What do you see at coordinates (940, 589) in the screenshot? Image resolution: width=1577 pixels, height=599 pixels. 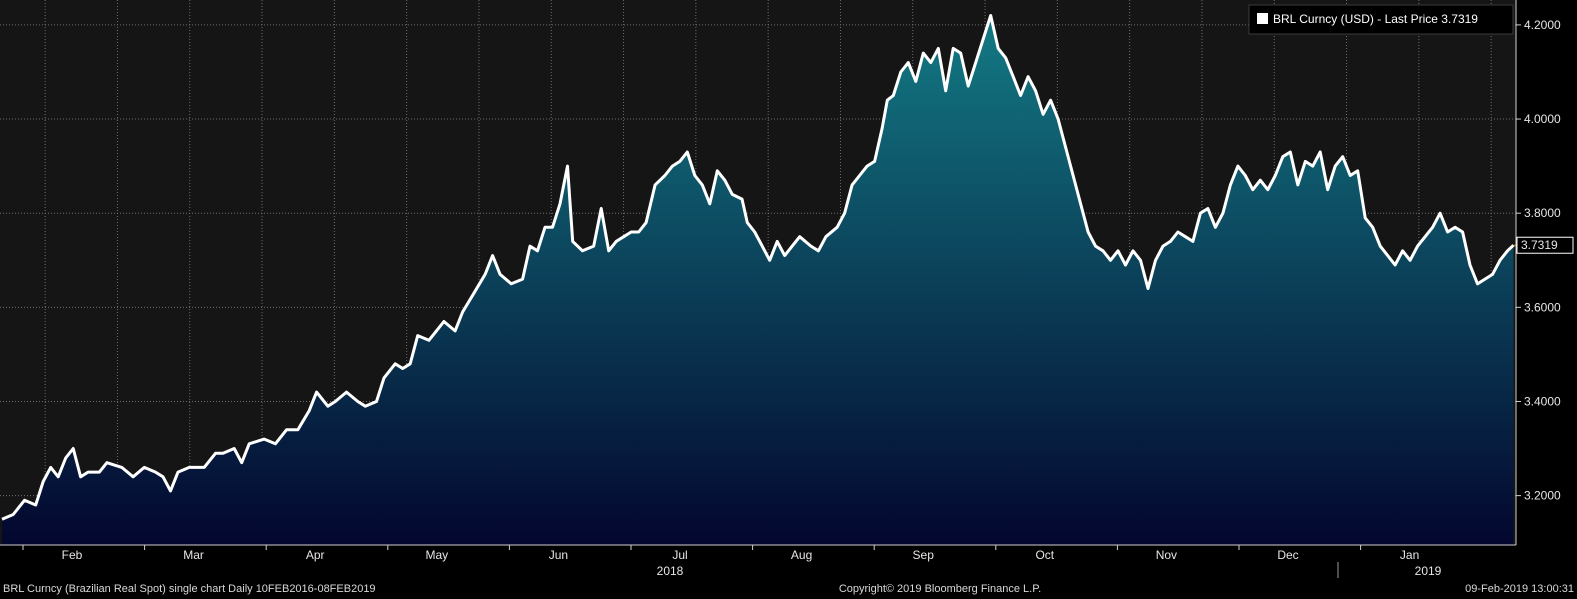 I see `footer-copyright: Copyright© 2019 Bloomberg Finance L.P.` at bounding box center [940, 589].